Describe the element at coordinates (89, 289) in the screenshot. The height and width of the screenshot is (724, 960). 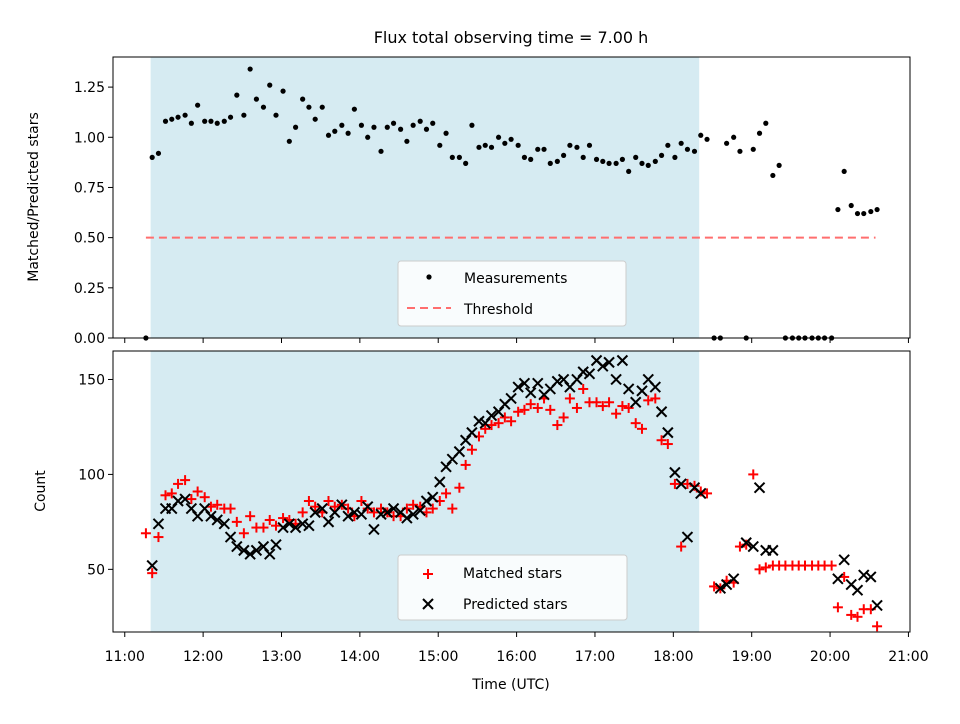
I see `ratio-y-tick-label: 0.25` at that location.